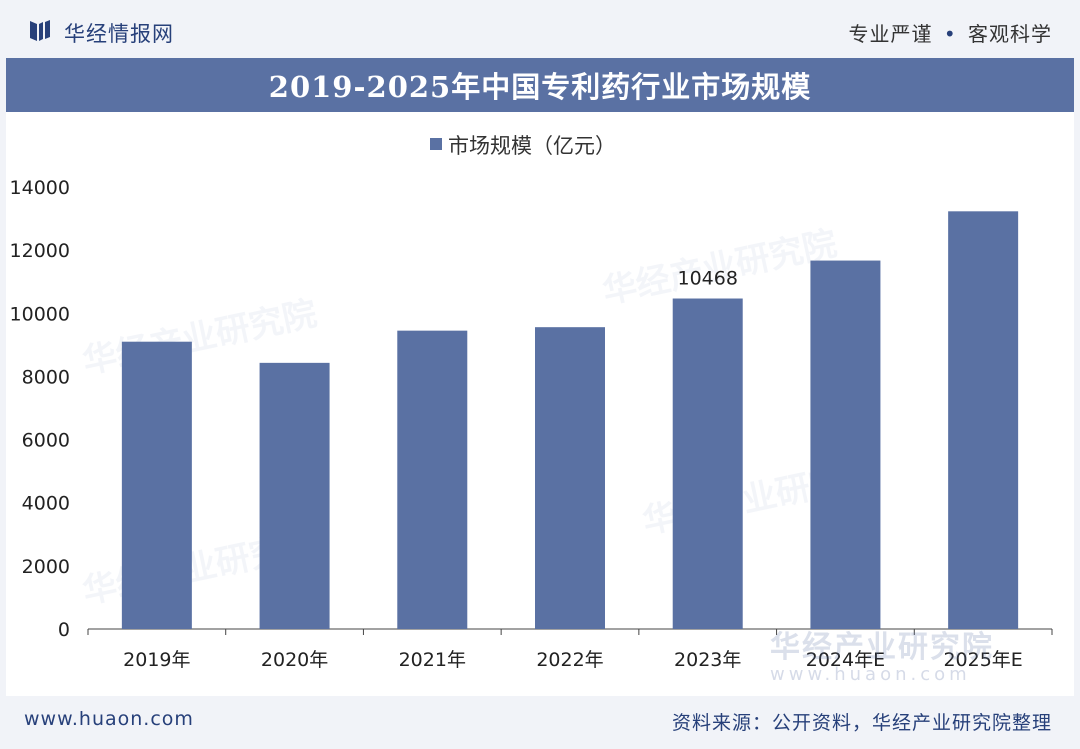  I want to click on footer: www.huaon.com 资料来源：公开资料，华经产业研究院整理, so click(540, 722).